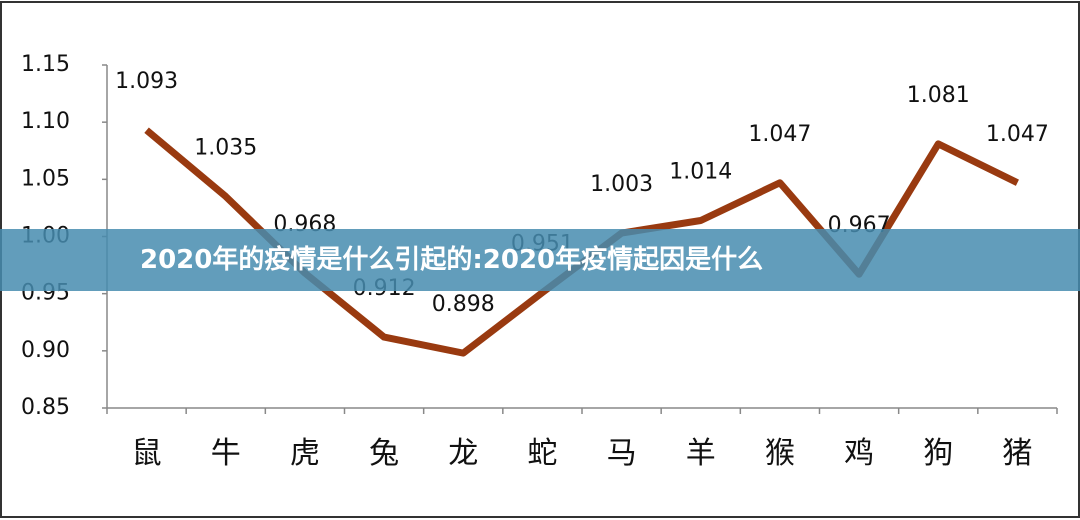  Describe the element at coordinates (700, 171) in the screenshot. I see `data-label: 1.014` at that location.